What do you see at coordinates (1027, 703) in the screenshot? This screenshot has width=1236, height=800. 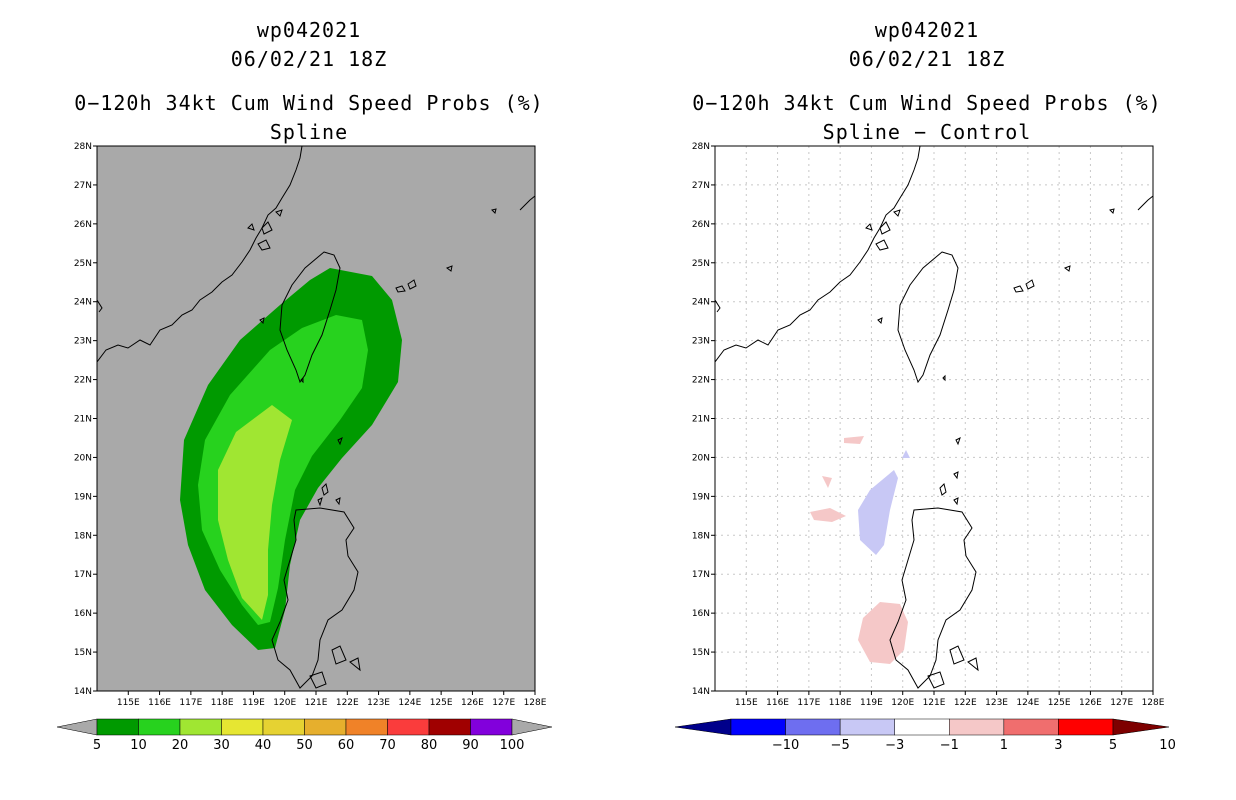 I see `lon-label: 124E` at bounding box center [1027, 703].